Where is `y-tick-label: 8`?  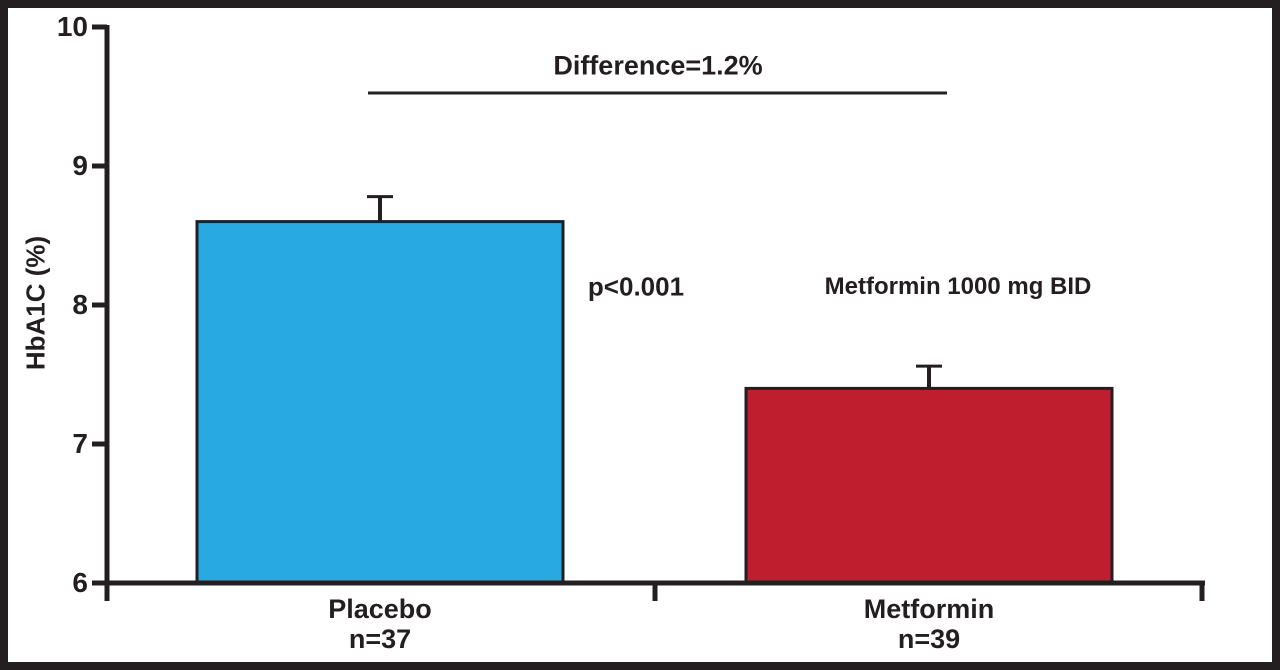
y-tick-label: 8 is located at coordinates (80, 304).